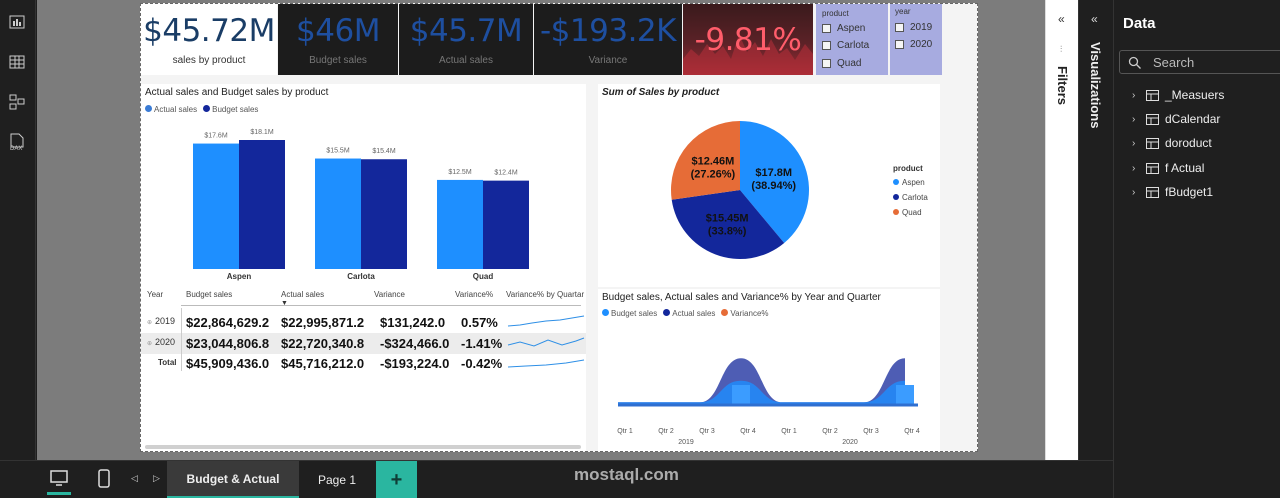 This screenshot has height=498, width=1280. Describe the element at coordinates (761, 392) in the screenshot. I see `area-actual-sales` at that location.